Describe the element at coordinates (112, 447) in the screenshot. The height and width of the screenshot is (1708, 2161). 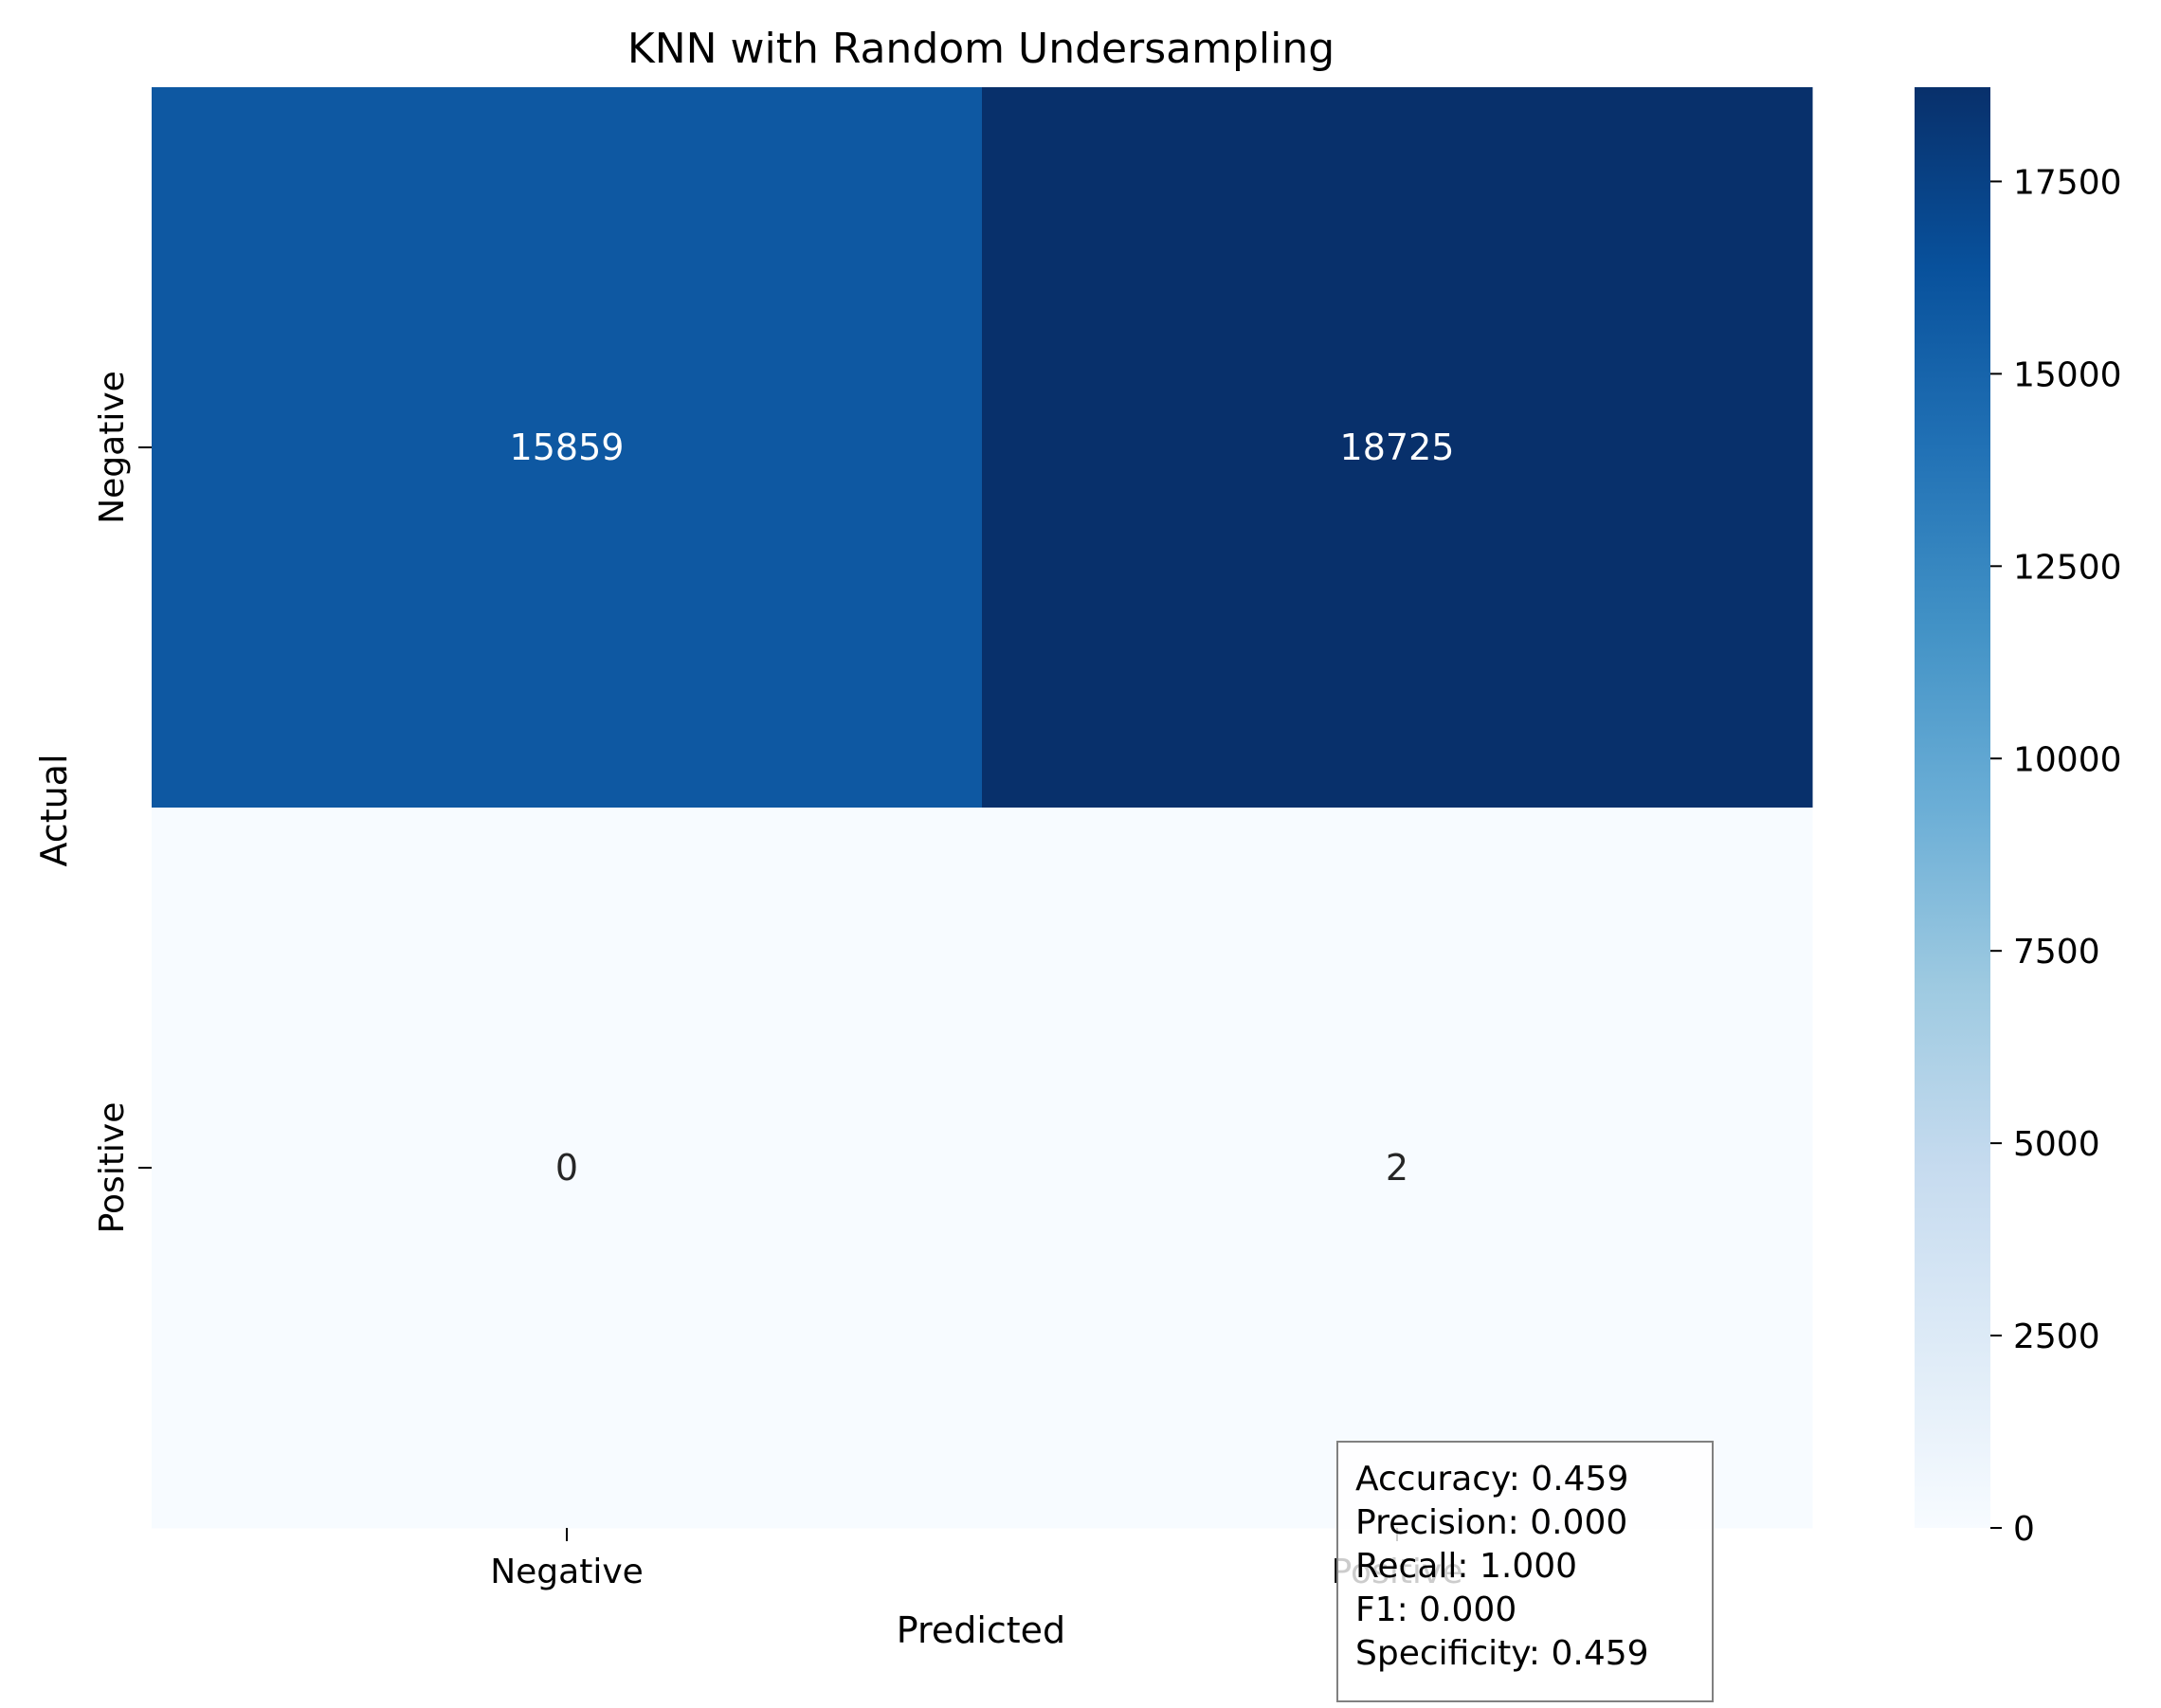
I see `y-tick-label: Negative` at that location.